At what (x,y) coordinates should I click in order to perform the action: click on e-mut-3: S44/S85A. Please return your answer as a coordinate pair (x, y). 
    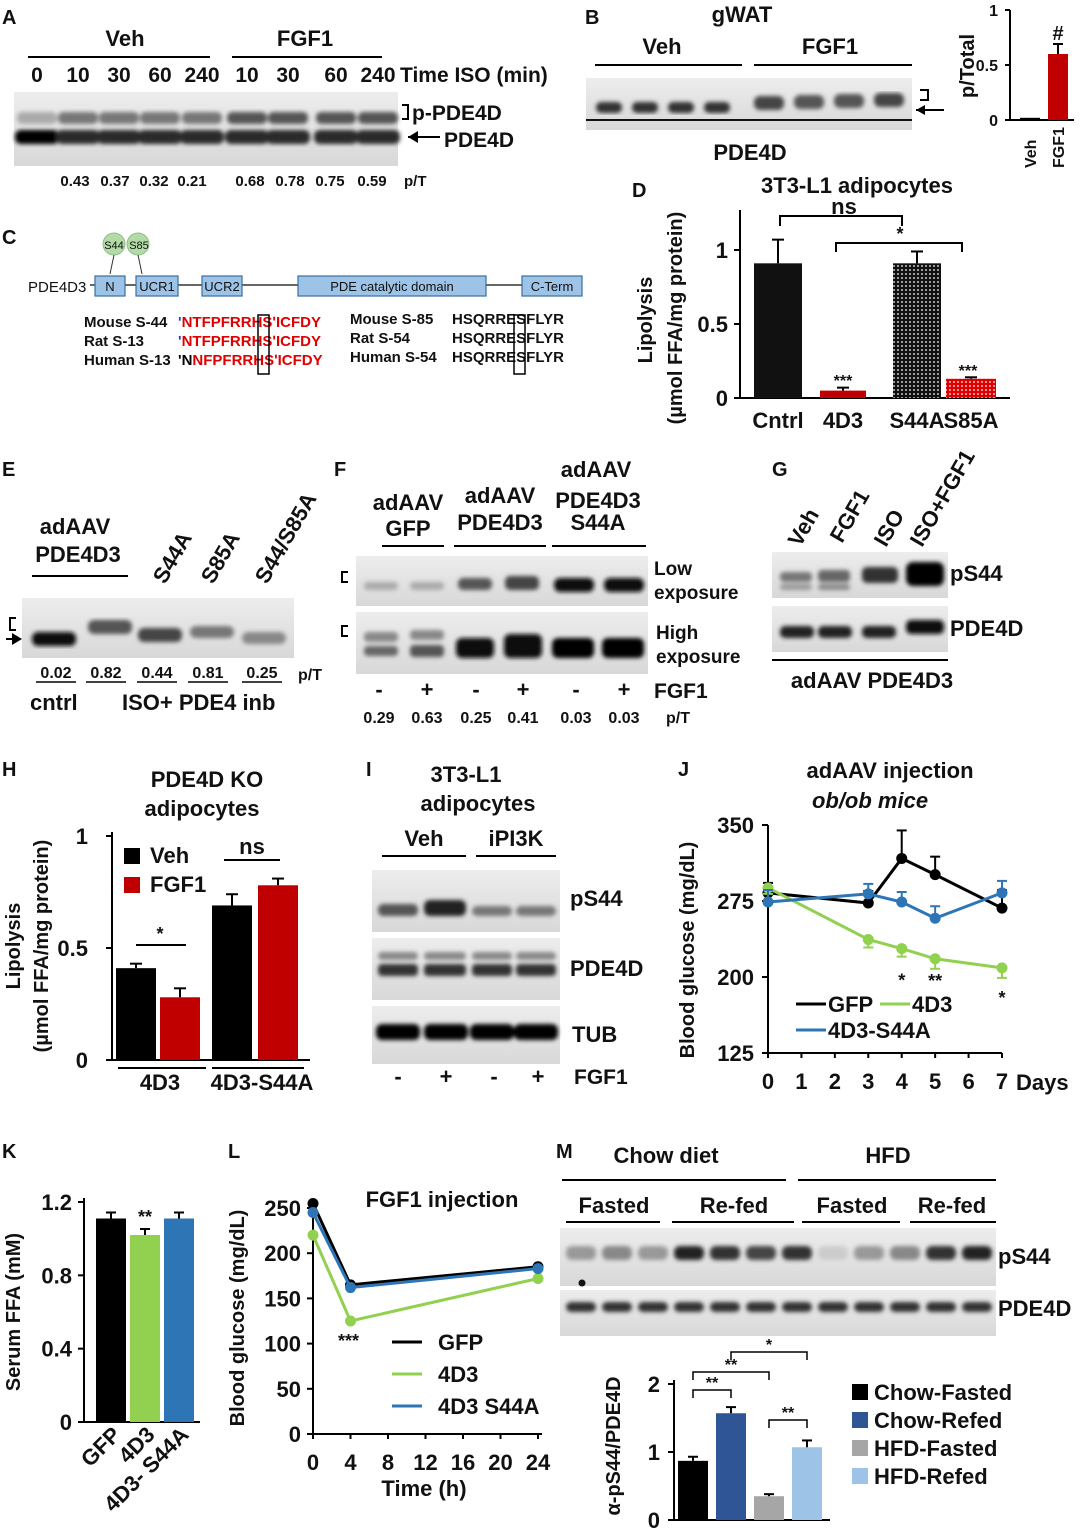
    Looking at the image, I should click on (286, 537).